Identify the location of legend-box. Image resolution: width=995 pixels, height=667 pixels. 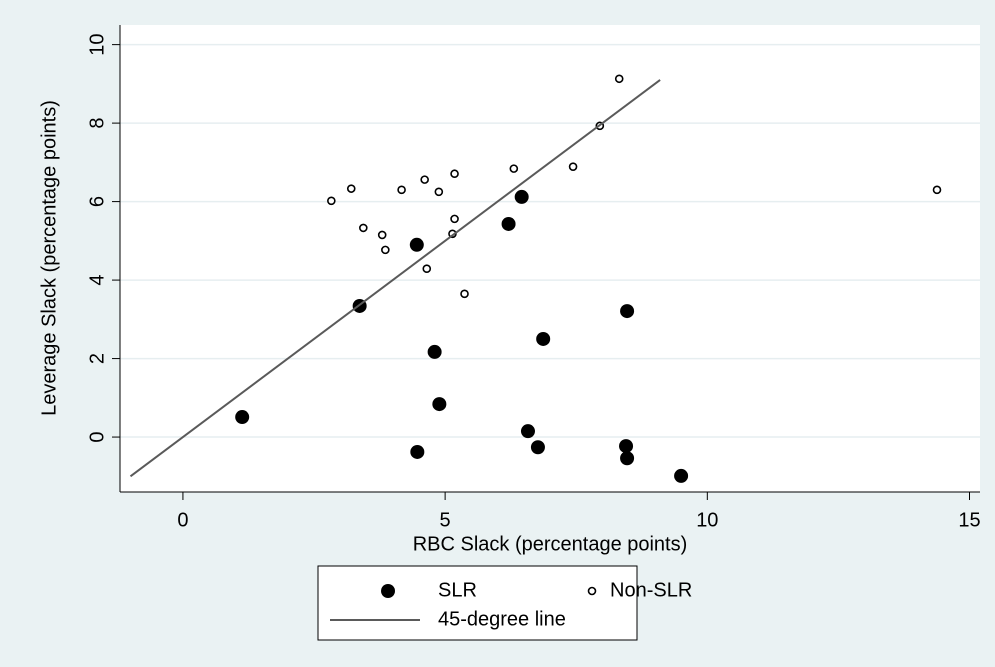
(477, 603).